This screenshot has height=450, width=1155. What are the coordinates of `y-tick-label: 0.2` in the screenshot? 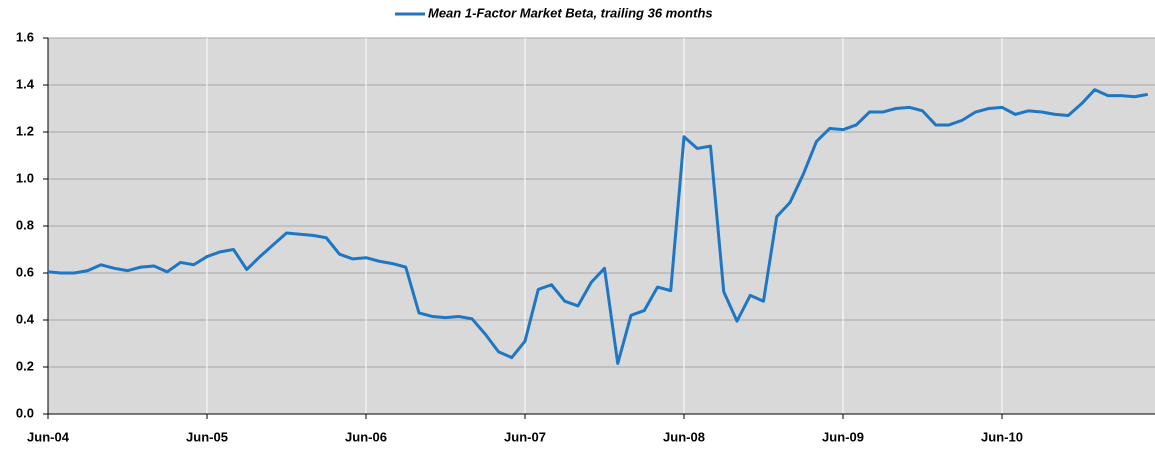 It's located at (25, 365).